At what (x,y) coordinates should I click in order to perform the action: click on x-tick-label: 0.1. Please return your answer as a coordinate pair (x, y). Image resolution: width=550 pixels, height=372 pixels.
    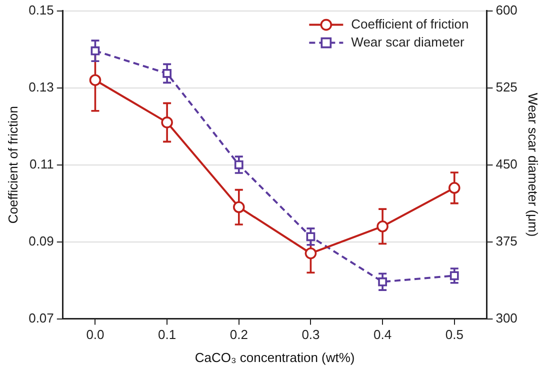
    Looking at the image, I should click on (167, 334).